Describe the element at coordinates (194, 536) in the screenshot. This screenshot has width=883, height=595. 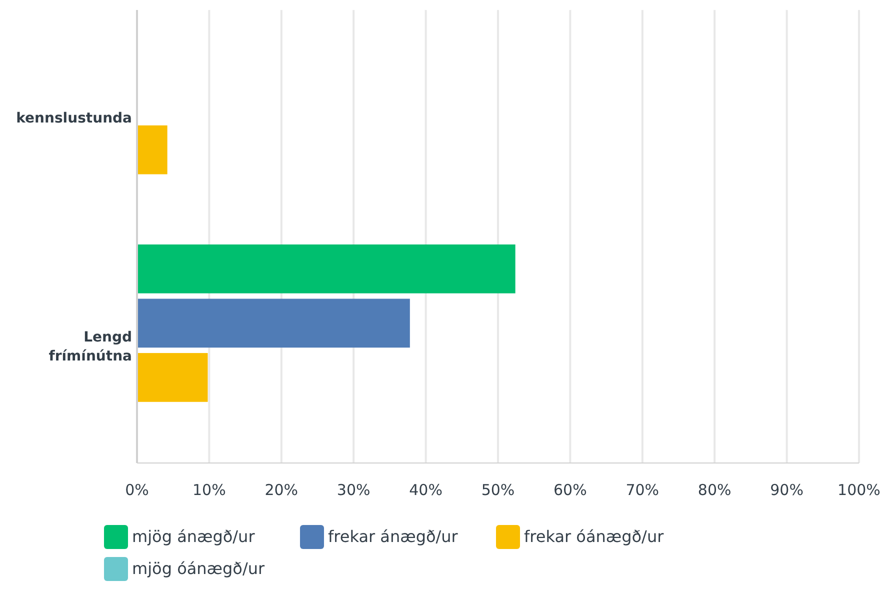
I see `legend-label: mjög ánægð/ur` at that location.